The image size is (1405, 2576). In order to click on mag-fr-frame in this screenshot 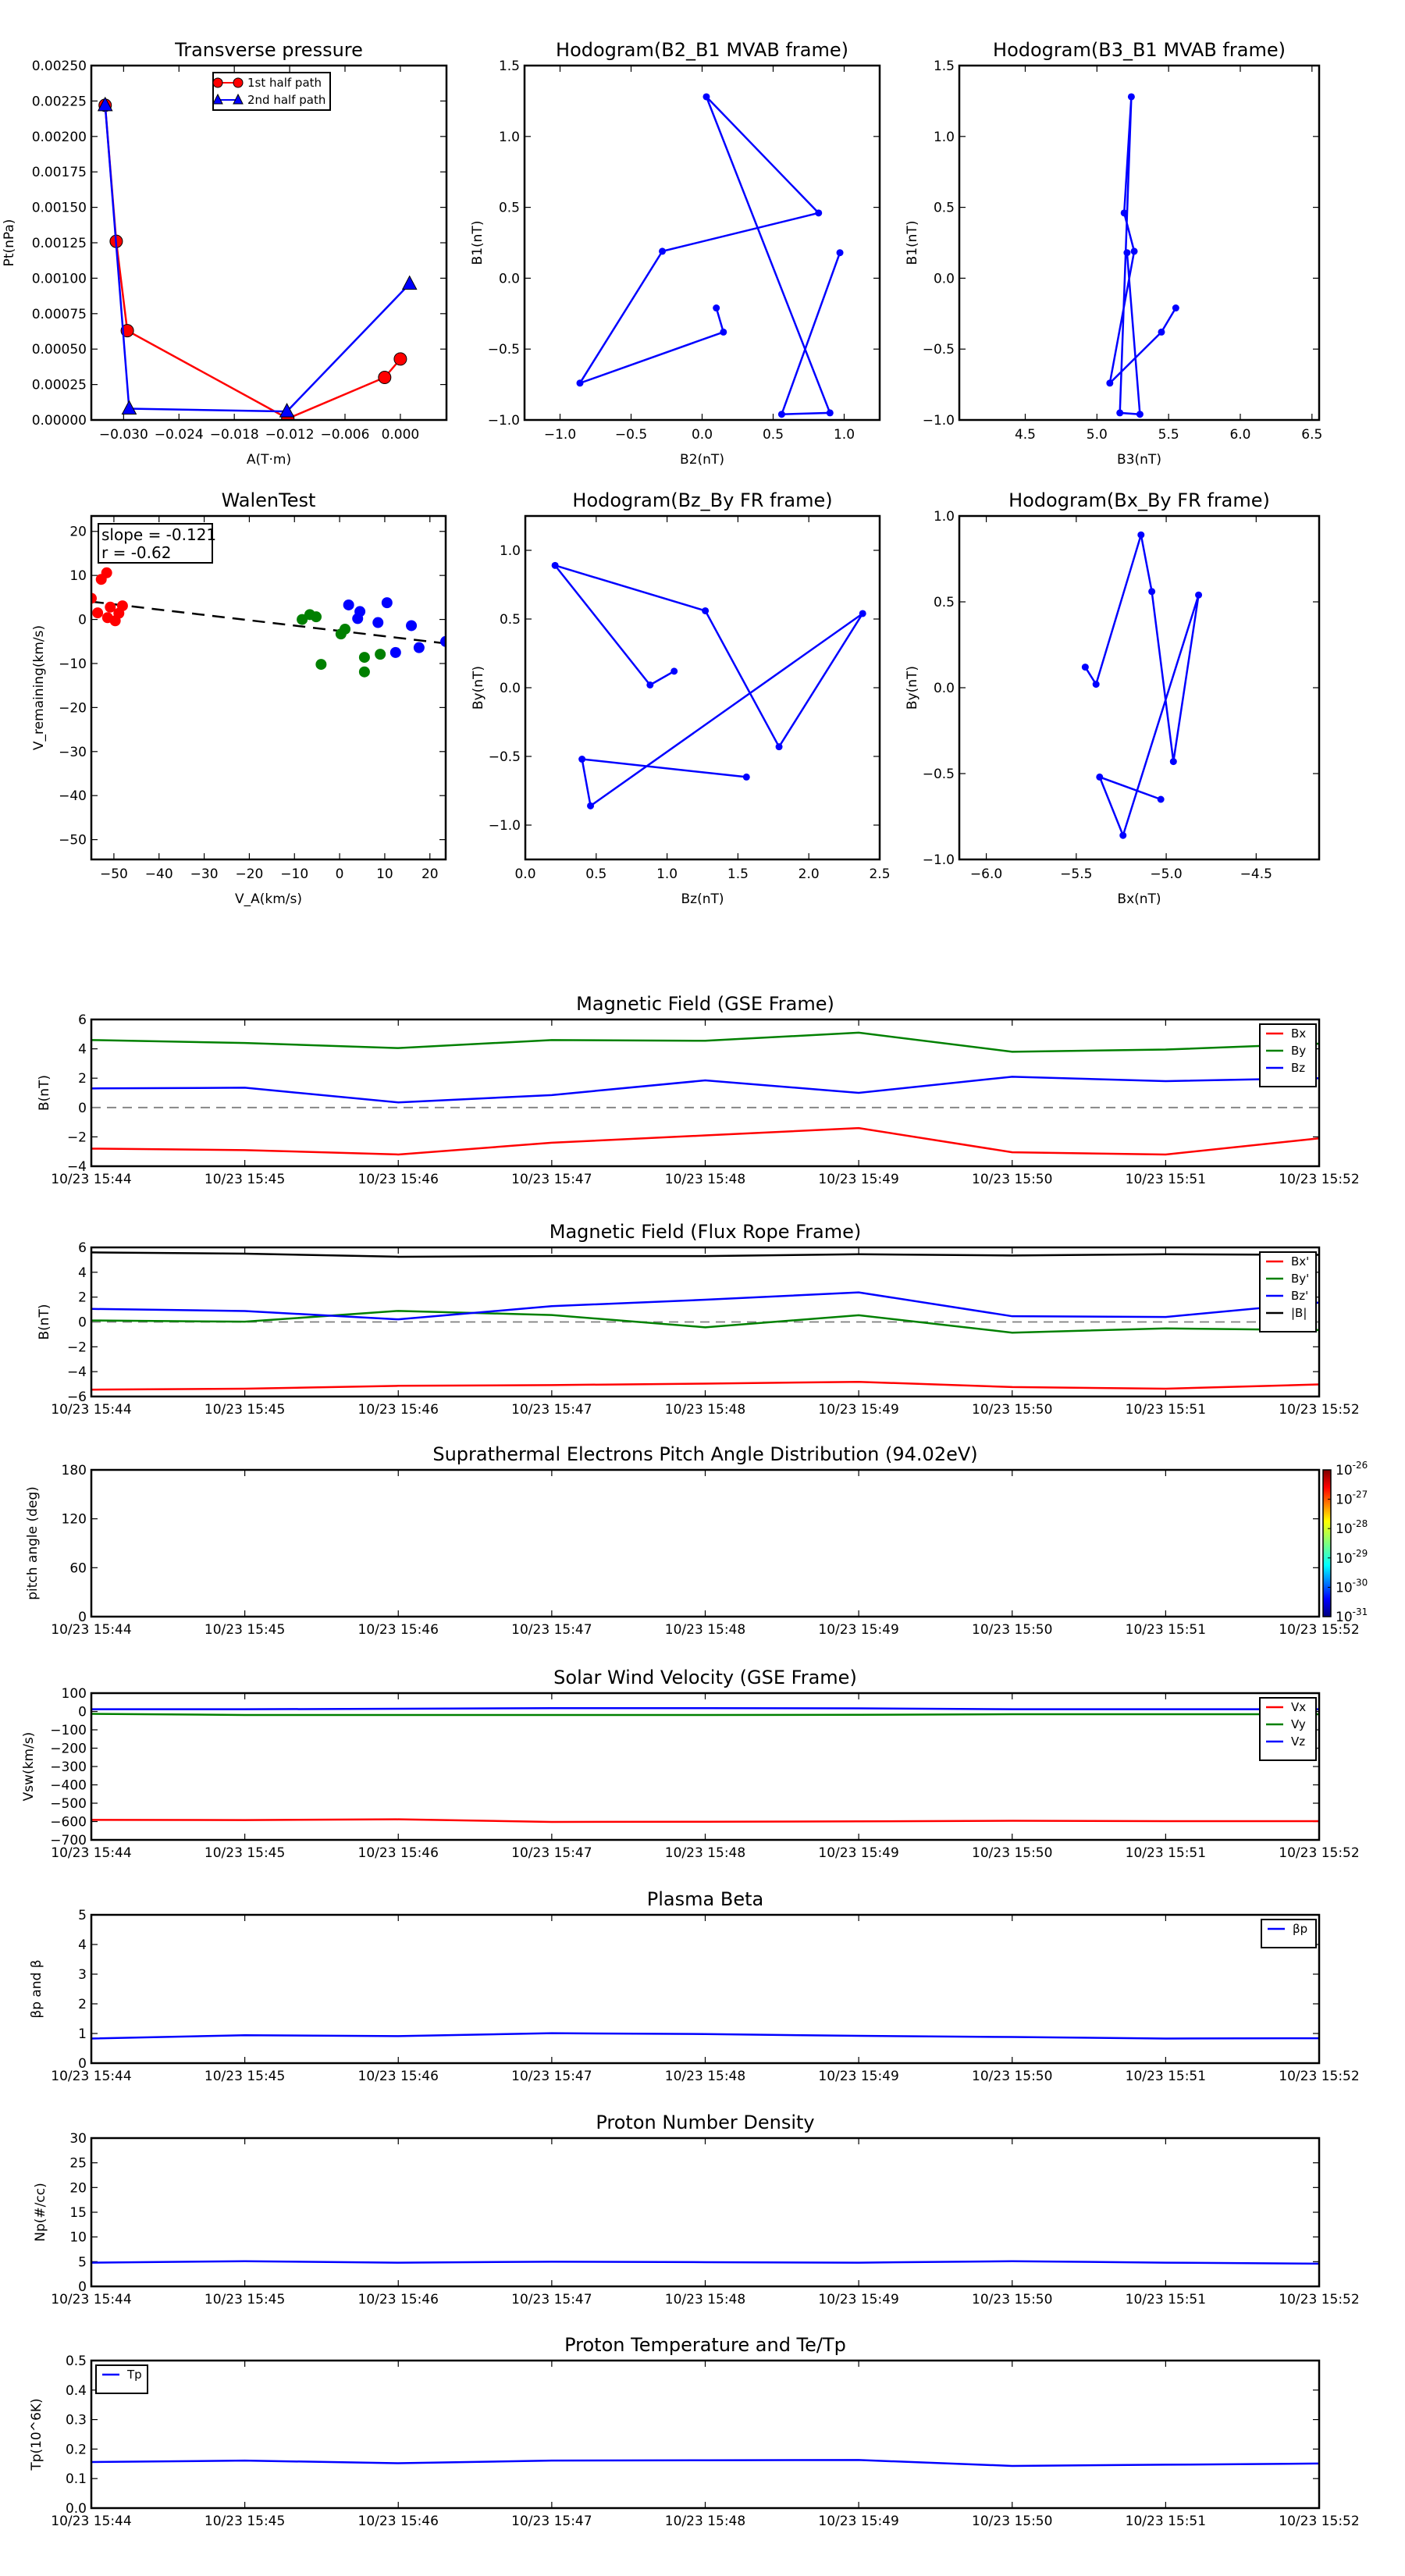, I will do `click(706, 1322)`.